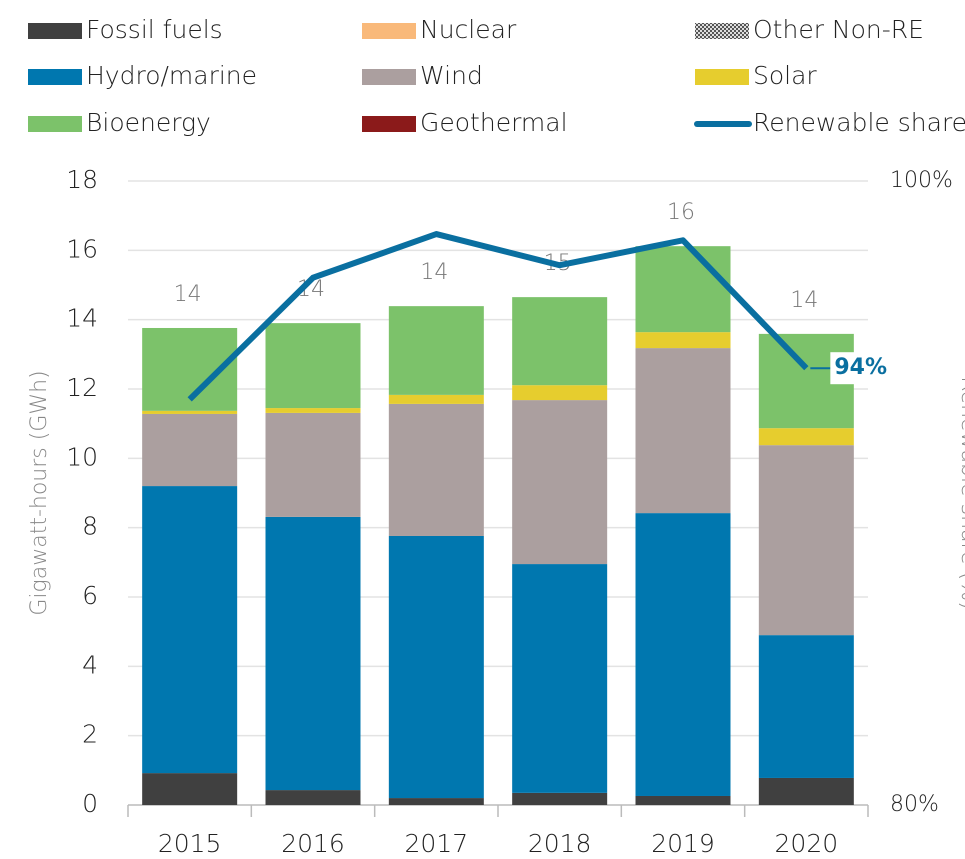  I want to click on label-bg, so click(859, 368).